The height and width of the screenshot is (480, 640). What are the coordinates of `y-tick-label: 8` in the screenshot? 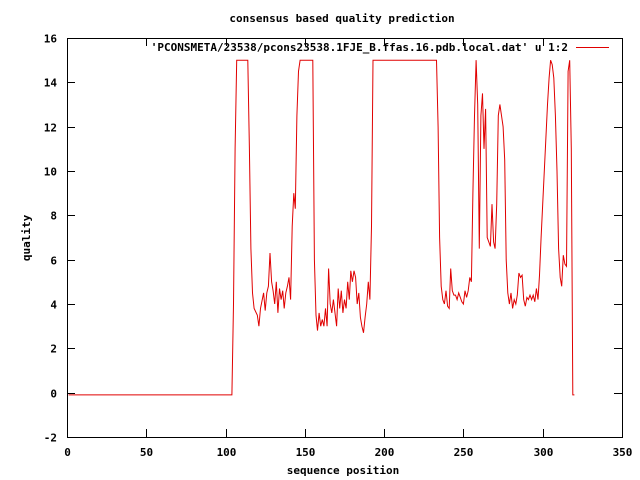 It's located at (53, 216).